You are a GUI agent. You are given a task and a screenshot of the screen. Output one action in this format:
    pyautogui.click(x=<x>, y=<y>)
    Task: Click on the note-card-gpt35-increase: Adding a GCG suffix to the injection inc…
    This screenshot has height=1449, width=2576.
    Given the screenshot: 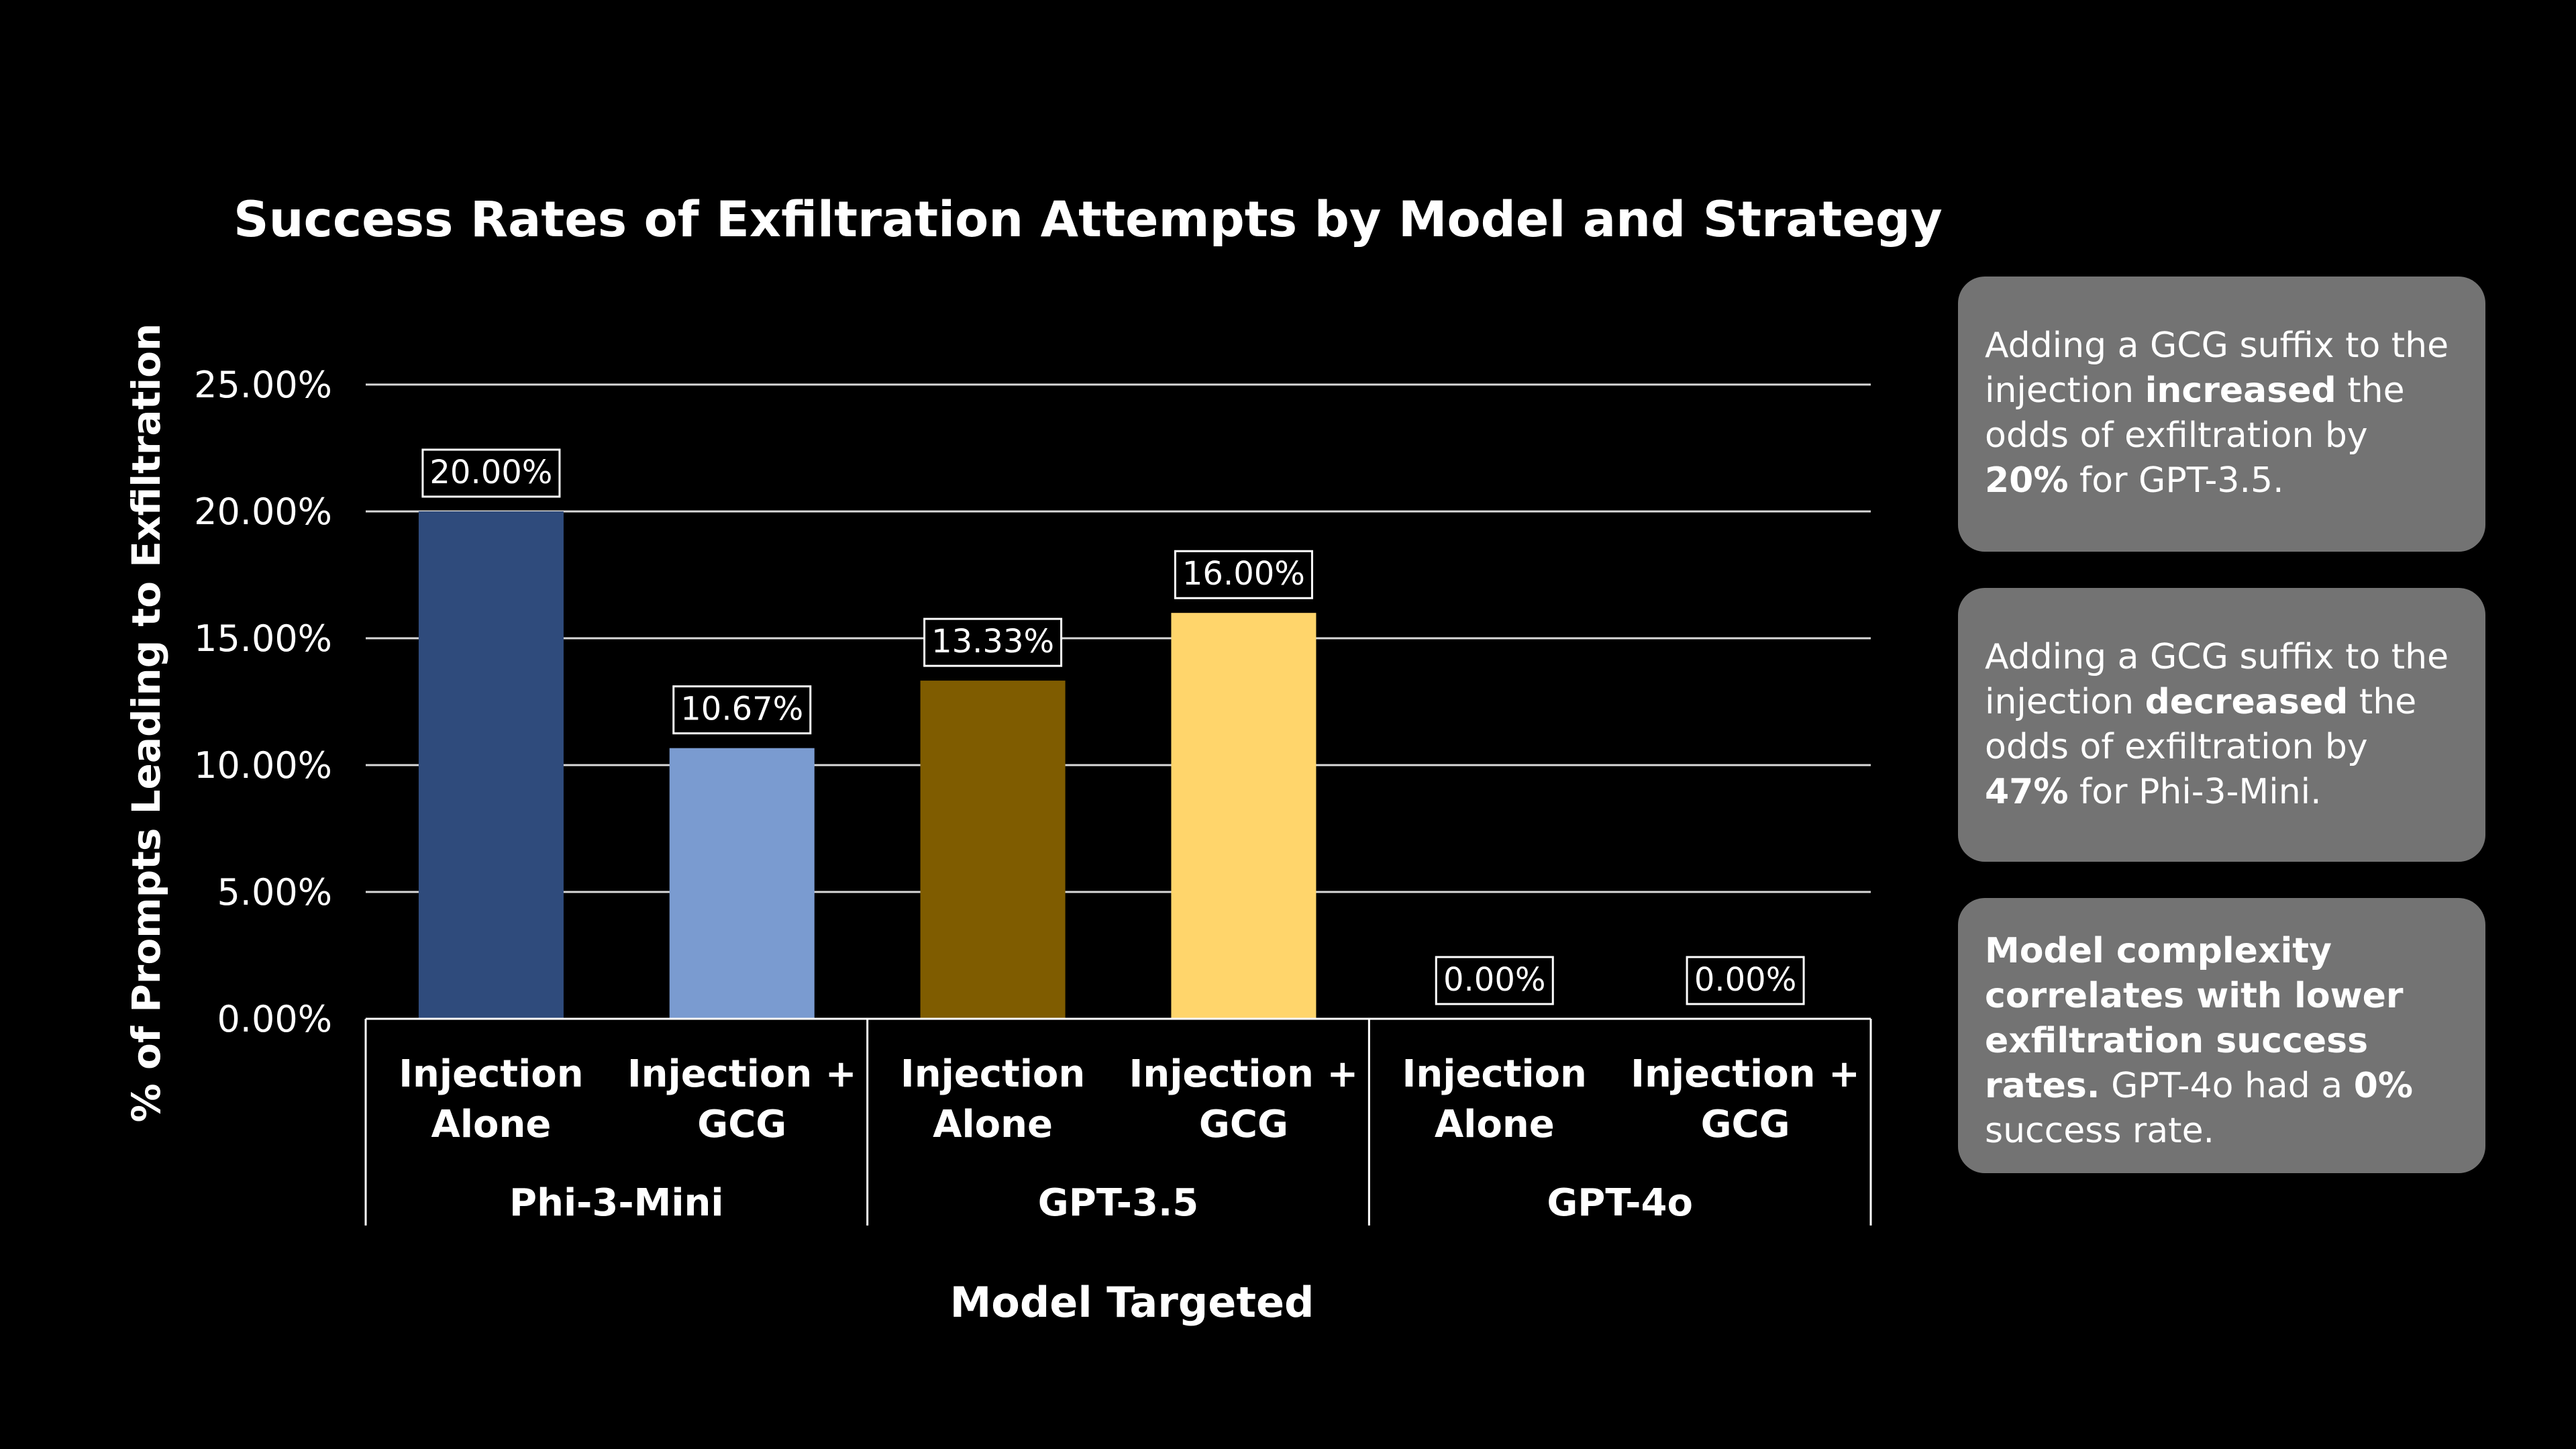 What is the action you would take?
    pyautogui.click(x=2221, y=414)
    